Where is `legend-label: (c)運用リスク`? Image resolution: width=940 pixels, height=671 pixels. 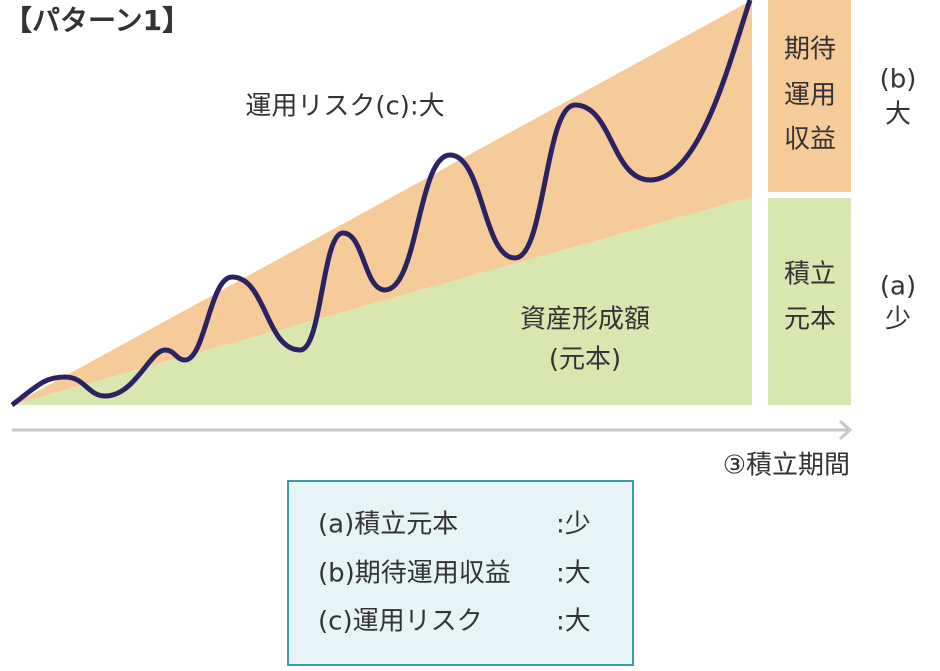
legend-label: (c)運用リスク is located at coordinates (400, 622).